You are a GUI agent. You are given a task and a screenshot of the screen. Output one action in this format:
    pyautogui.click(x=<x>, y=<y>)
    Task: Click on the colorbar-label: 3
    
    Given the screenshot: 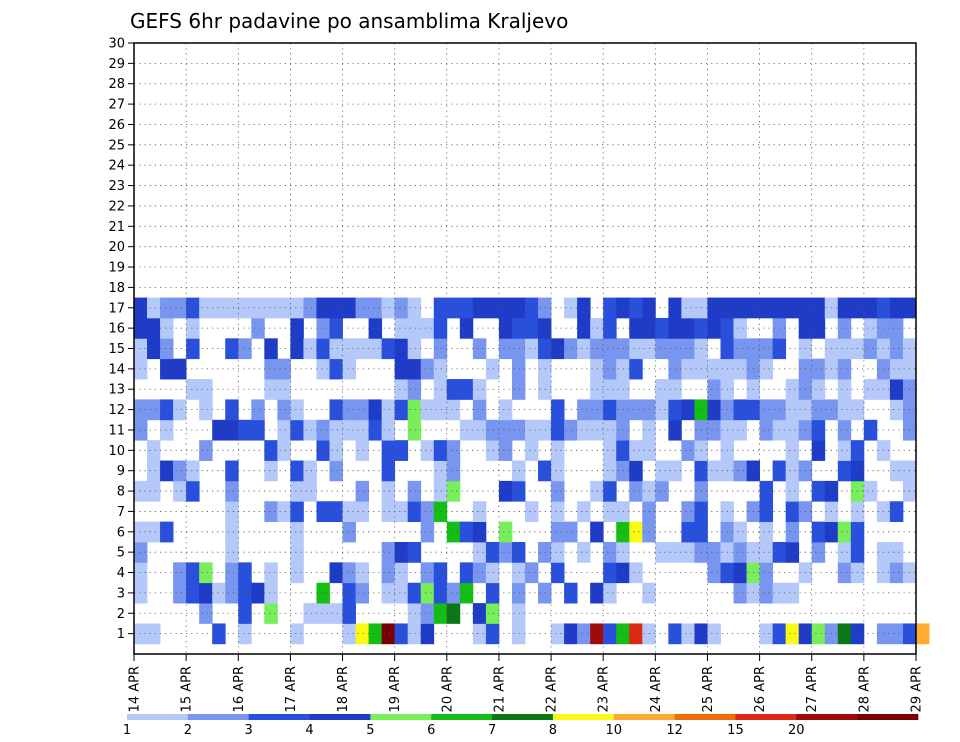 What is the action you would take?
    pyautogui.click(x=249, y=730)
    